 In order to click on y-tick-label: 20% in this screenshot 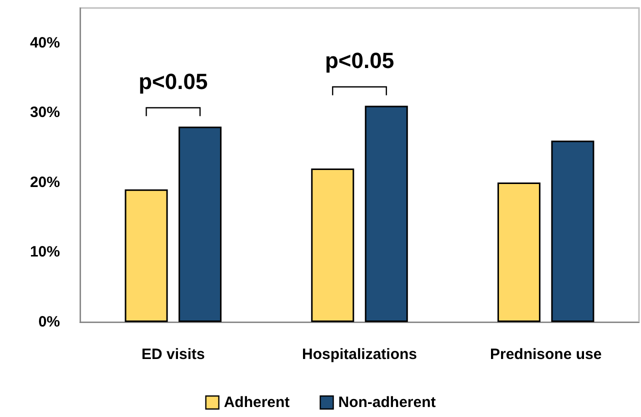, I will do `click(45, 182)`.